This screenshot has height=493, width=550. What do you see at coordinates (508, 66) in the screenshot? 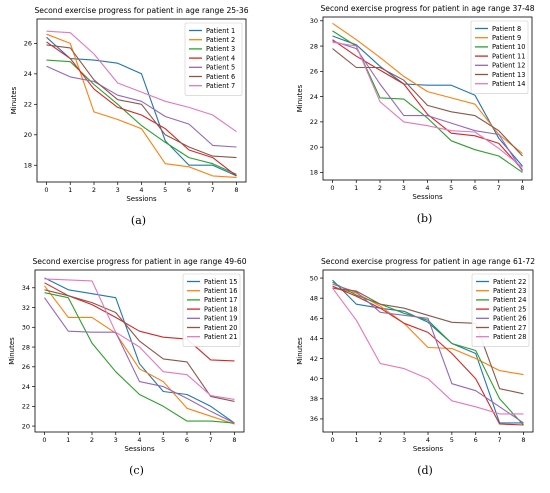
I see `legend-entry: Patient 12` at bounding box center [508, 66].